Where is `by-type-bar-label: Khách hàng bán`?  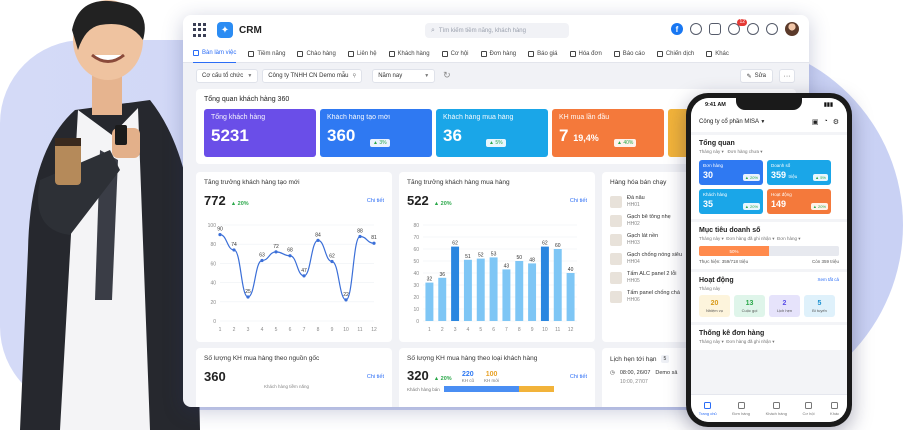
by-type-bar-label: Khách hàng bán is located at coordinates (423, 389).